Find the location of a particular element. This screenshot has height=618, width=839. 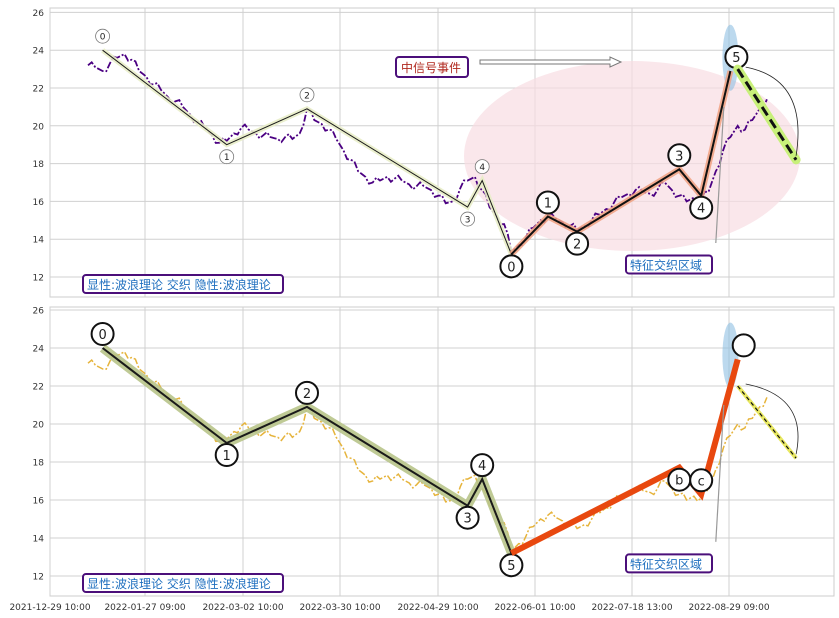

wave-down-label-5-circle is located at coordinates (511, 565).